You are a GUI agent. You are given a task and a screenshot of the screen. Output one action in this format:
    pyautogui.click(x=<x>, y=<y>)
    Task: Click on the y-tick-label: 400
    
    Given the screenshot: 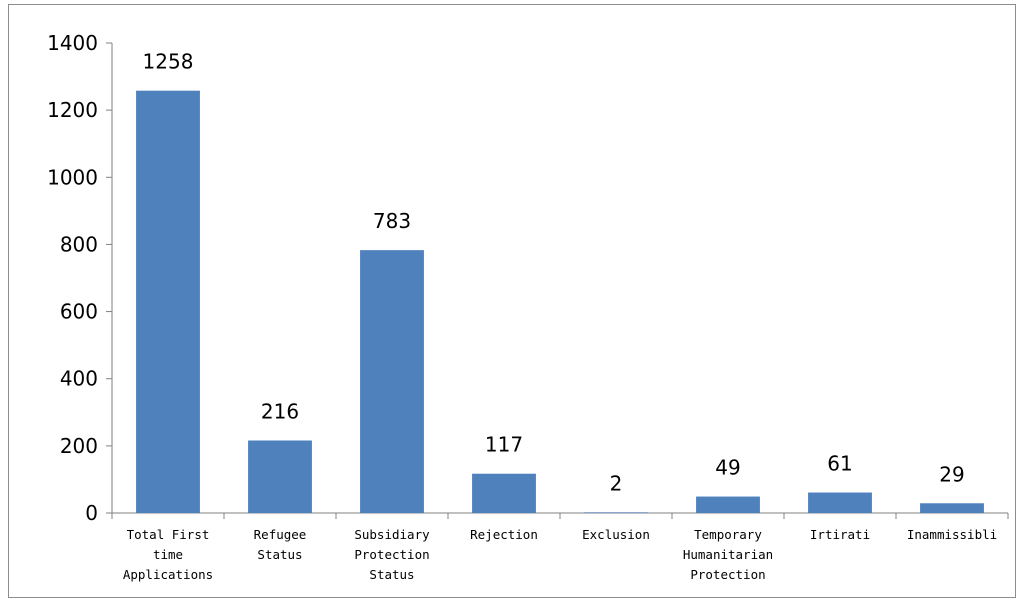 What is the action you would take?
    pyautogui.click(x=79, y=379)
    